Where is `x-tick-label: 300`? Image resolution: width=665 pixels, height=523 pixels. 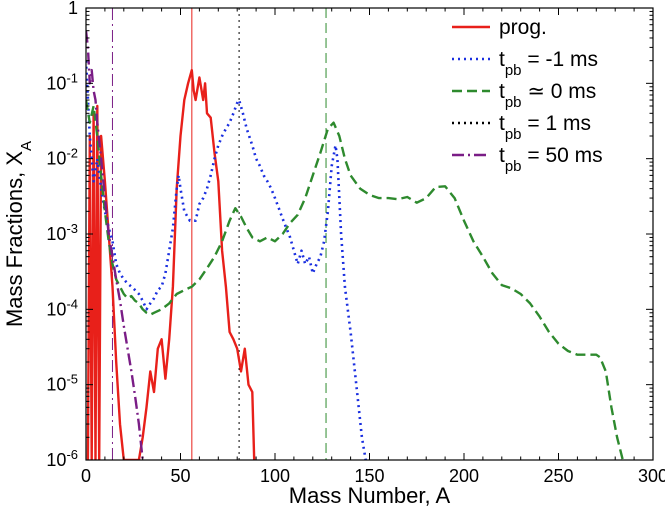
x-tick-label: 300 is located at coordinates (651, 476).